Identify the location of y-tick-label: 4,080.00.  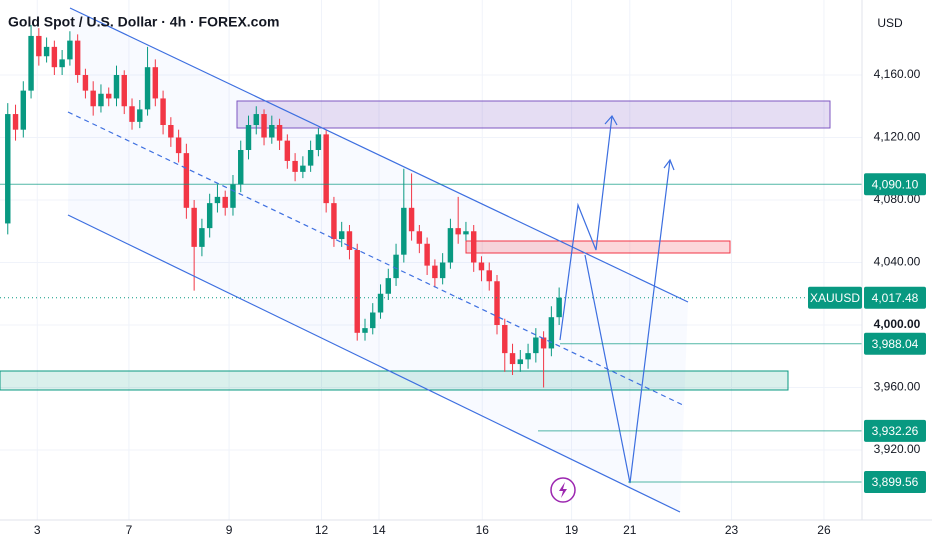
(897, 199).